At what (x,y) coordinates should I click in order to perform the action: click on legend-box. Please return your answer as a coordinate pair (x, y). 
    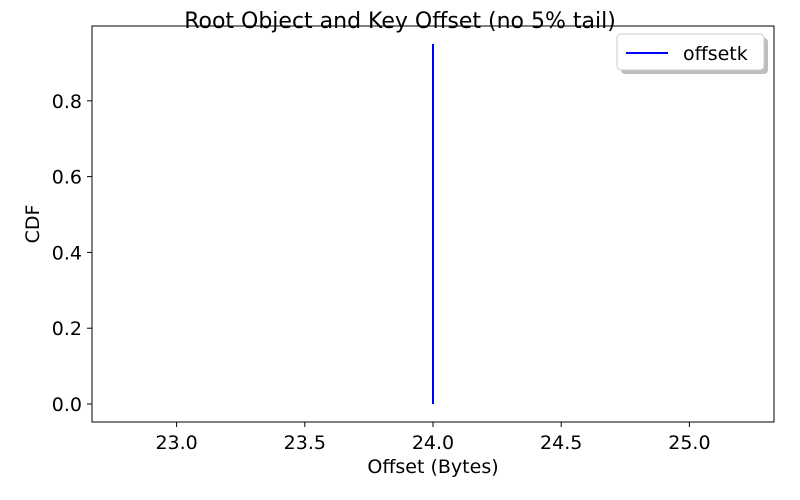
    Looking at the image, I should click on (690, 52).